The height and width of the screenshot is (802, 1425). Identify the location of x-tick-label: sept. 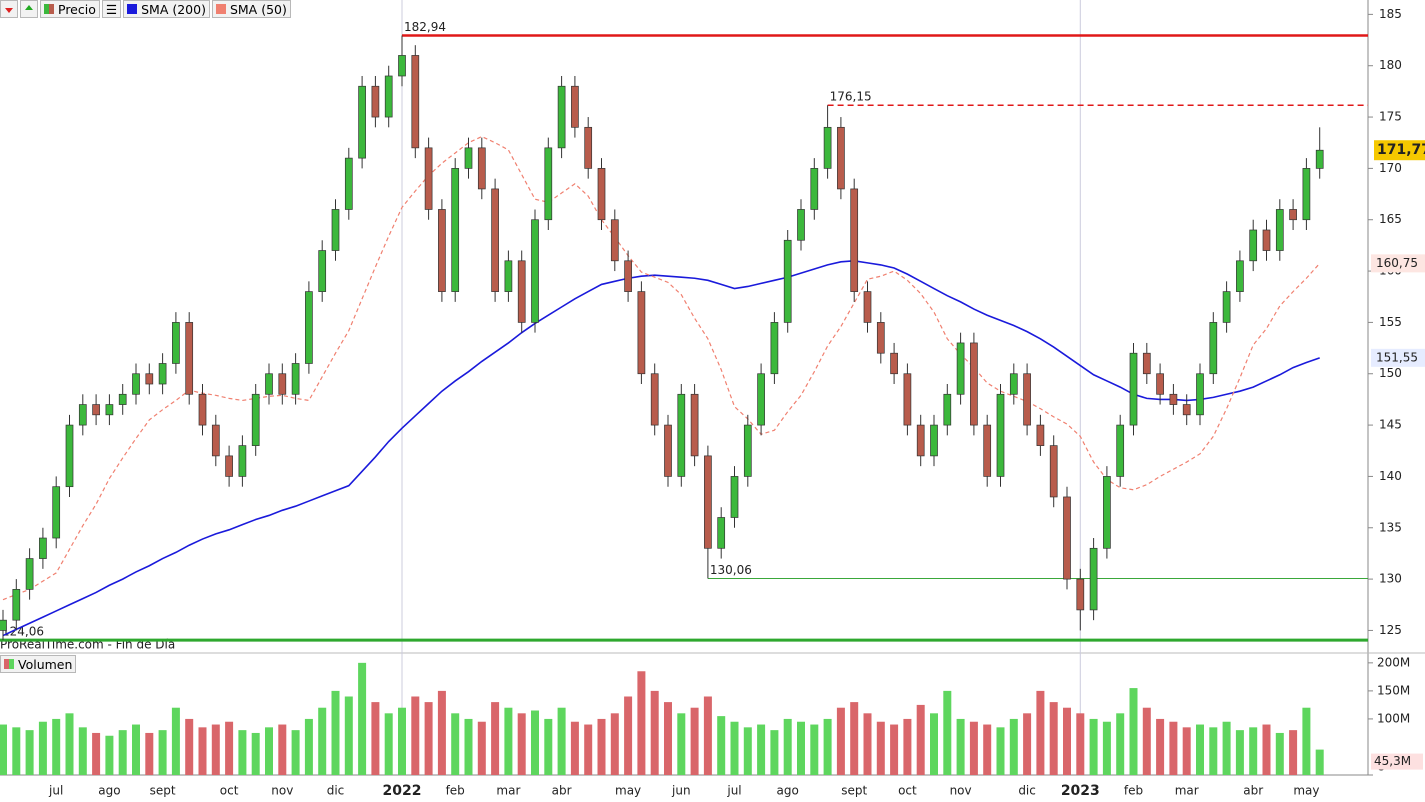
(854, 791).